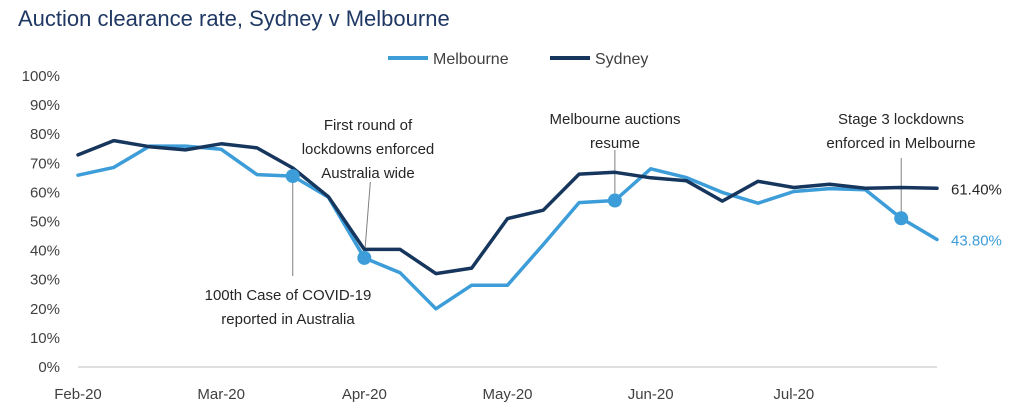 Image resolution: width=1018 pixels, height=405 pixels. Describe the element at coordinates (976, 215) in the screenshot. I see `end-labels: 43.80% 61.40%` at that location.